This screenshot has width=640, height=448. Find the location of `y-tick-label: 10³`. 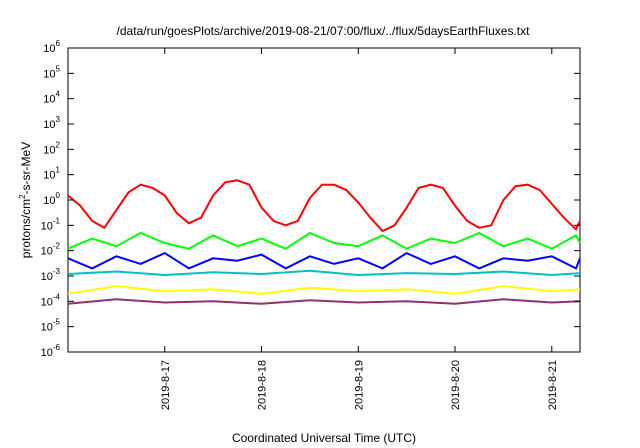

y-tick-label: 10³ is located at coordinates (51, 123).